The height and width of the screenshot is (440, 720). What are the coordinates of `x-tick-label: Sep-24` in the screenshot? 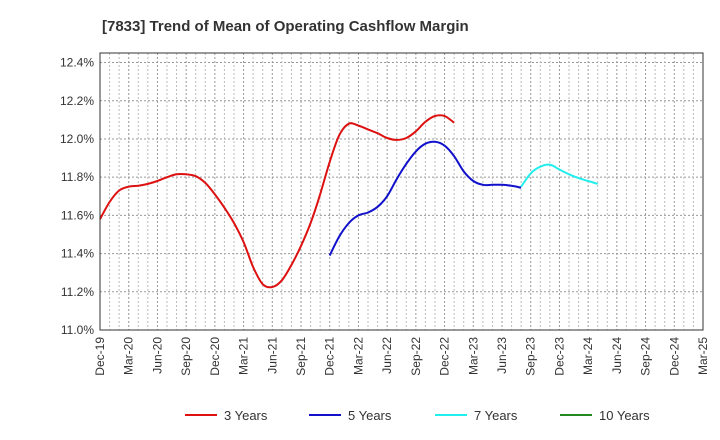 It's located at (646, 356).